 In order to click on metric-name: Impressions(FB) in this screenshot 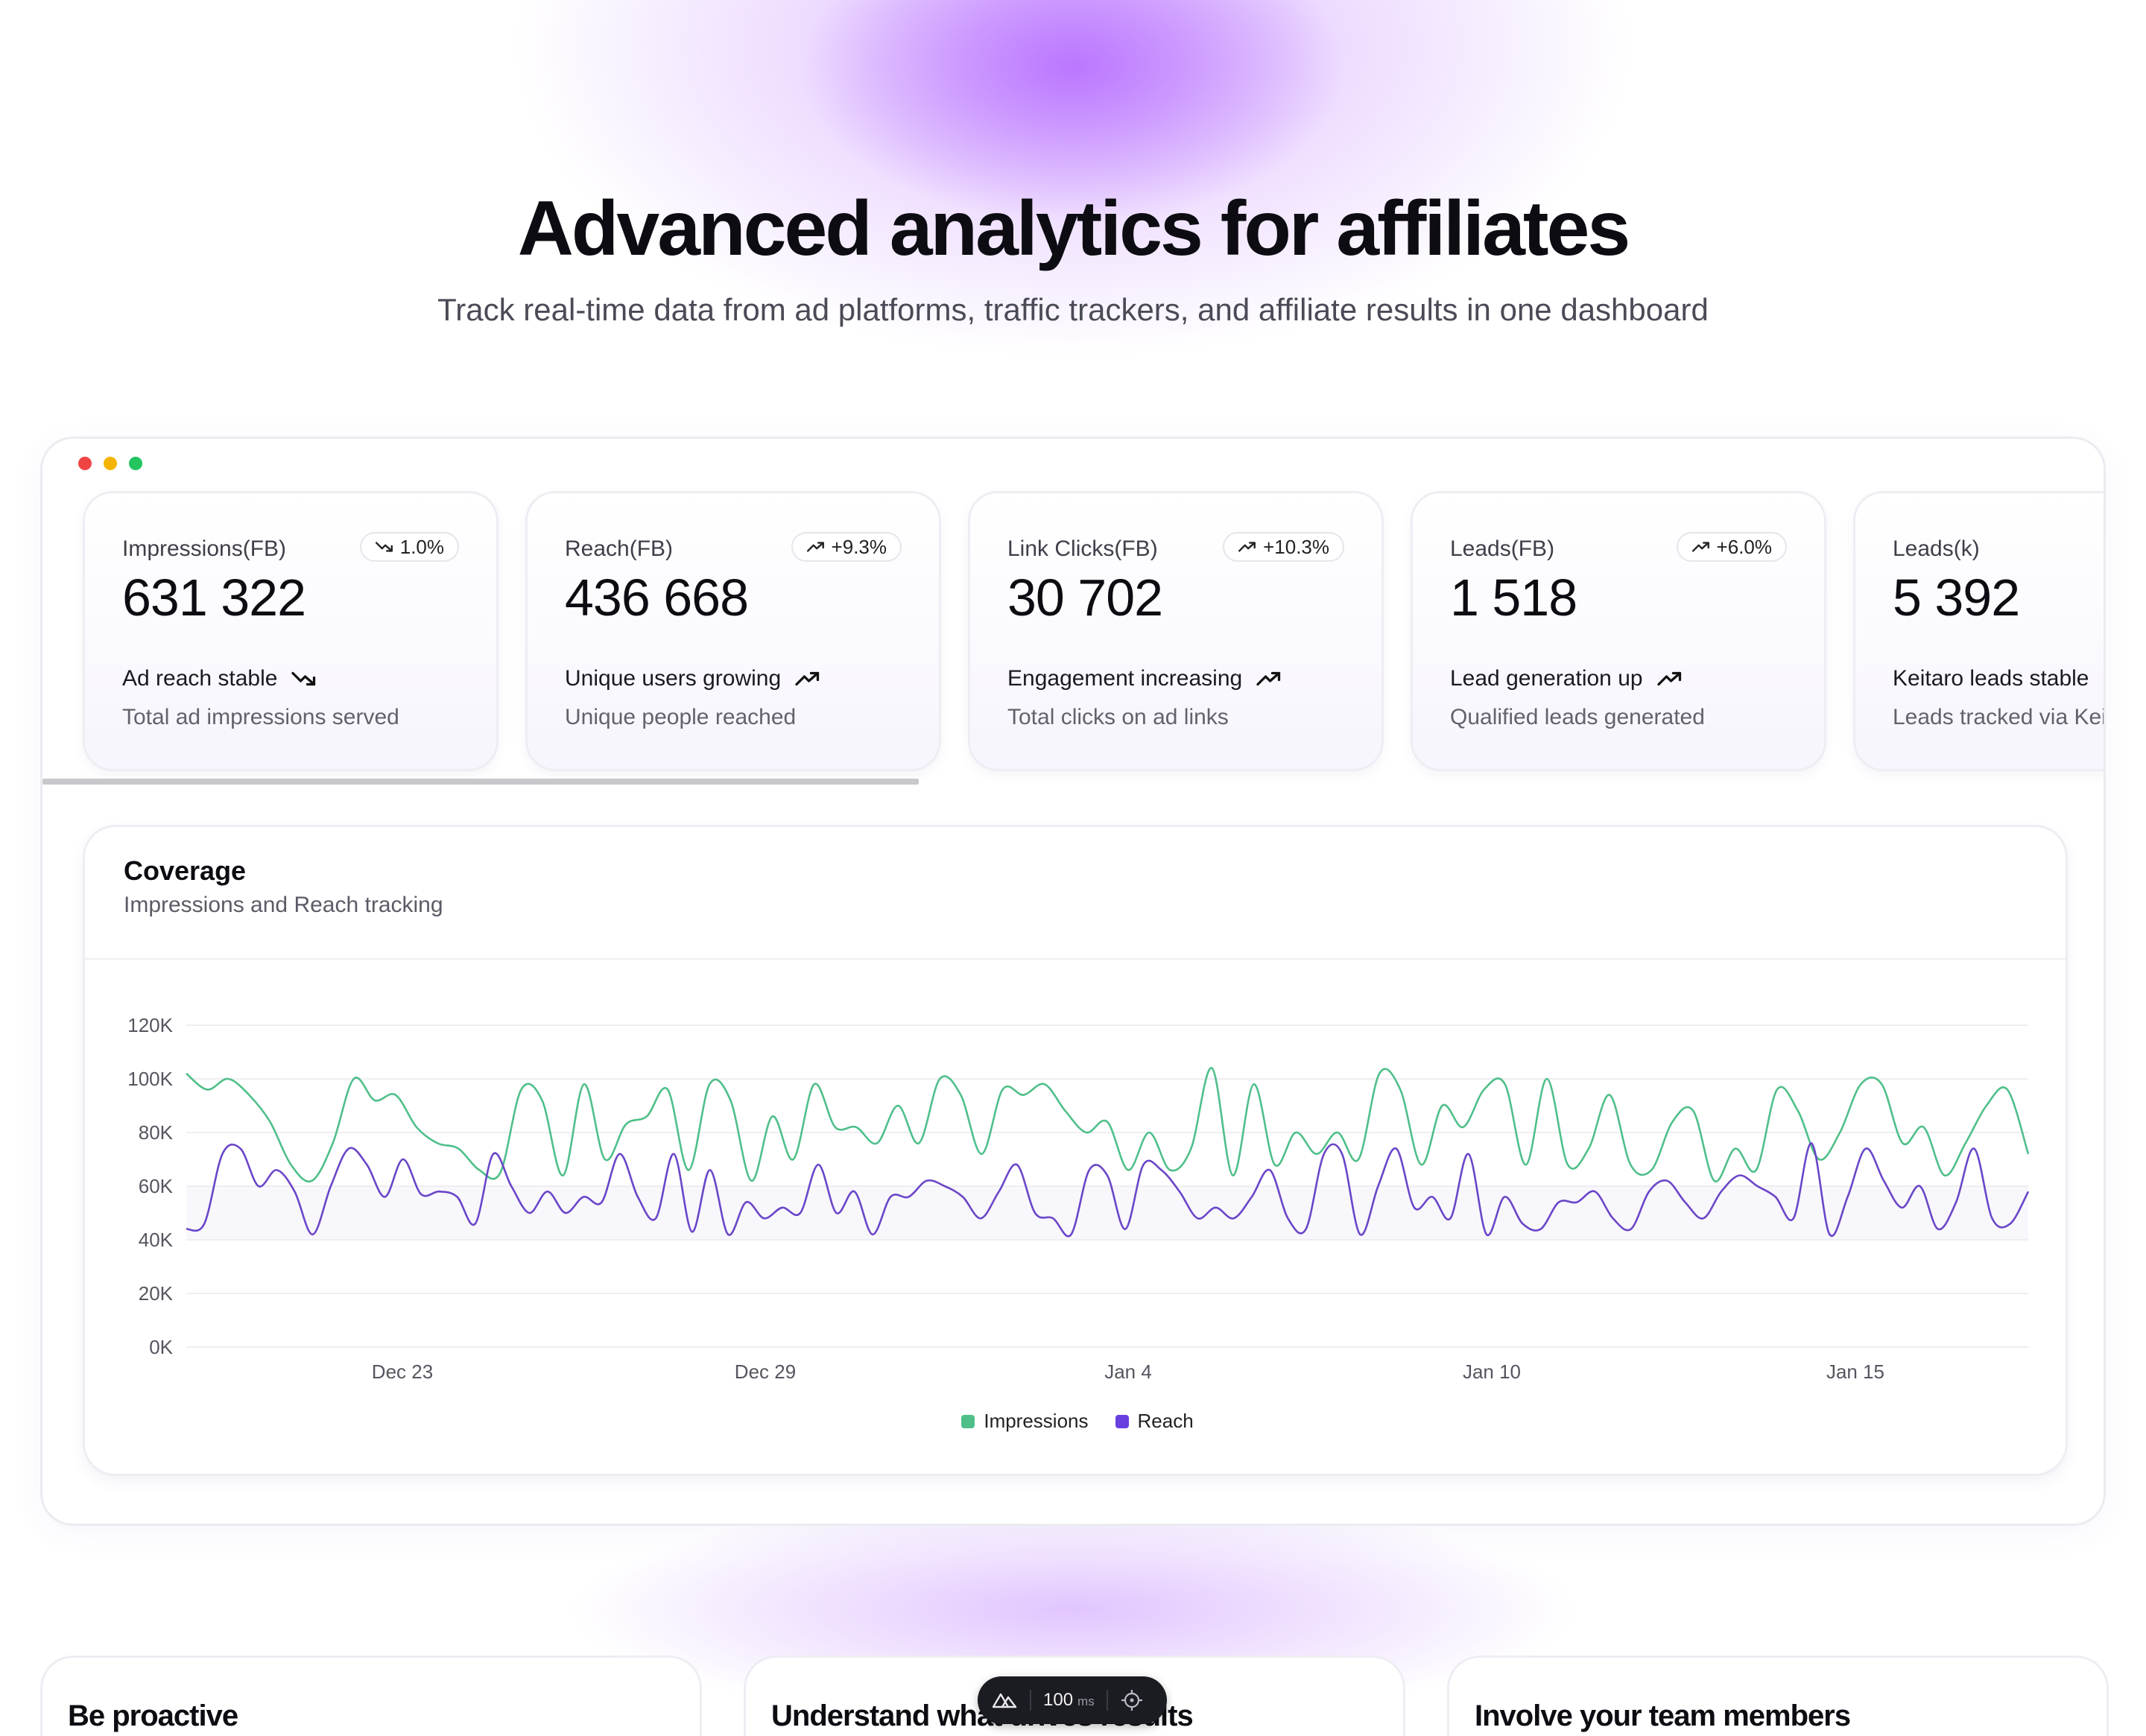, I will do `click(204, 548)`.